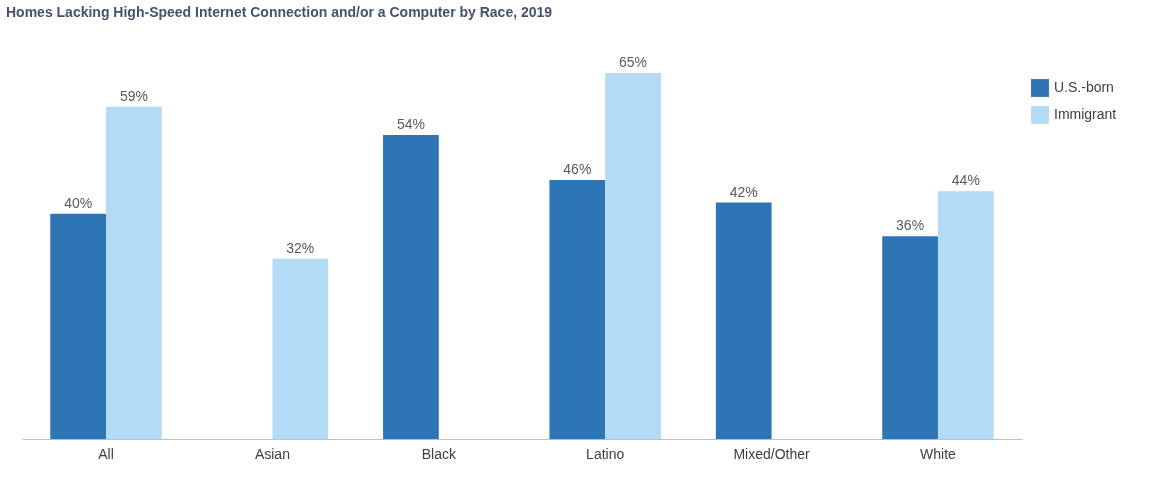  What do you see at coordinates (1085, 114) in the screenshot?
I see `legend-label: Immigrant` at bounding box center [1085, 114].